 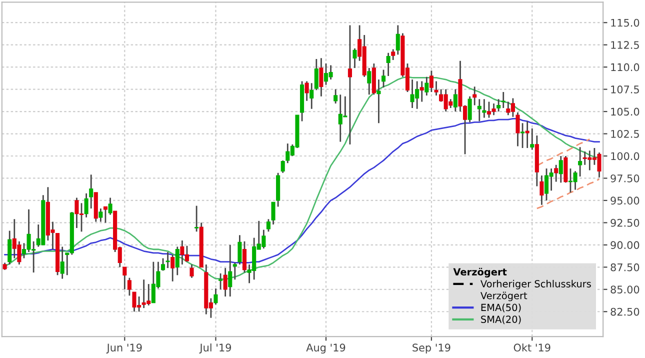 What do you see at coordinates (504, 297) in the screenshot?
I see `annotation: Verzögert` at bounding box center [504, 297].